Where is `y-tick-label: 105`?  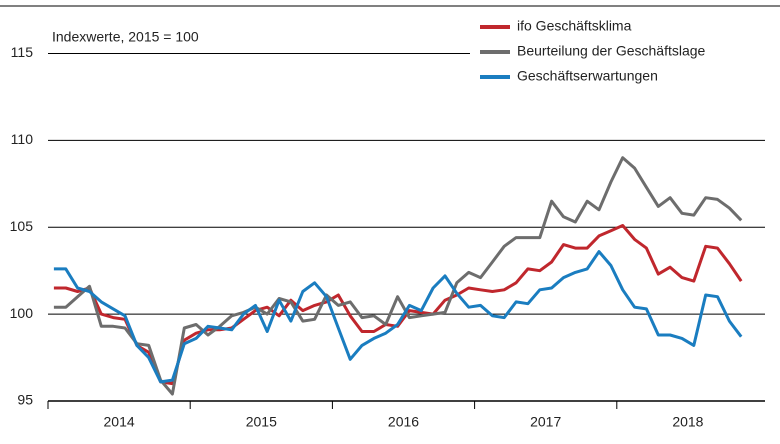 y-tick-label: 105 is located at coordinates (22, 226).